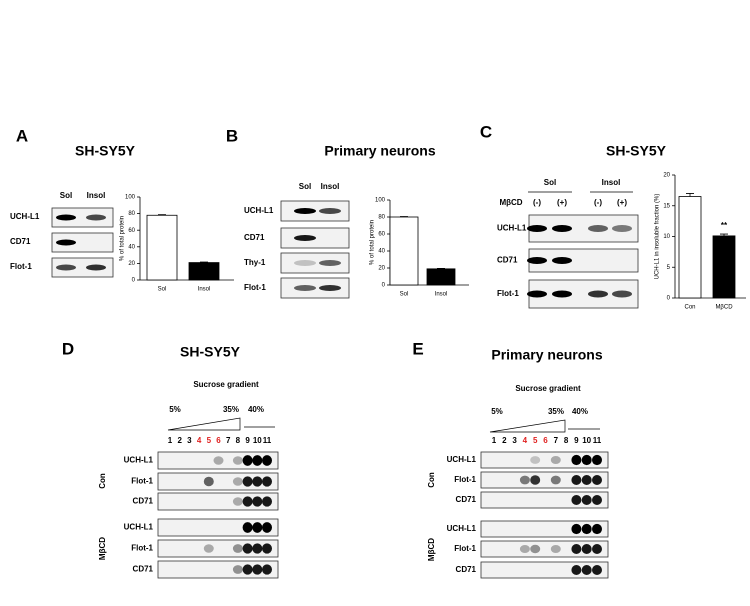  What do you see at coordinates (228, 440) in the screenshot?
I see `fraction-number: 7` at bounding box center [228, 440].